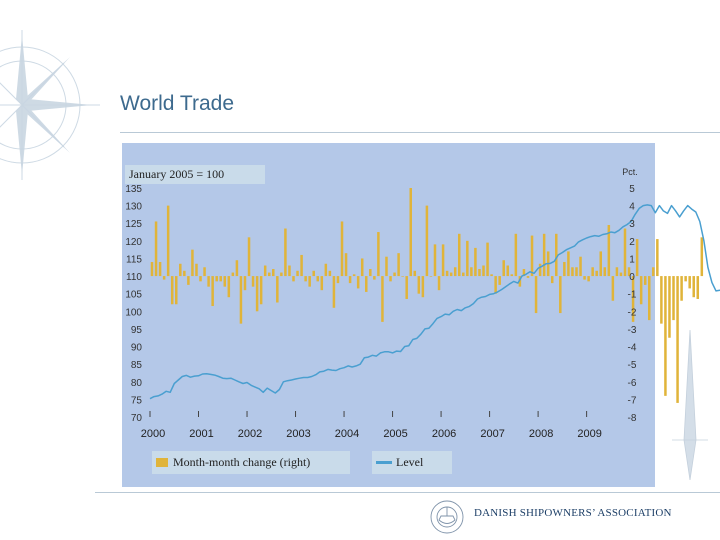 The image size is (720, 540). What do you see at coordinates (133, 242) in the screenshot?
I see `y-left-tick-label: 120` at bounding box center [133, 242].